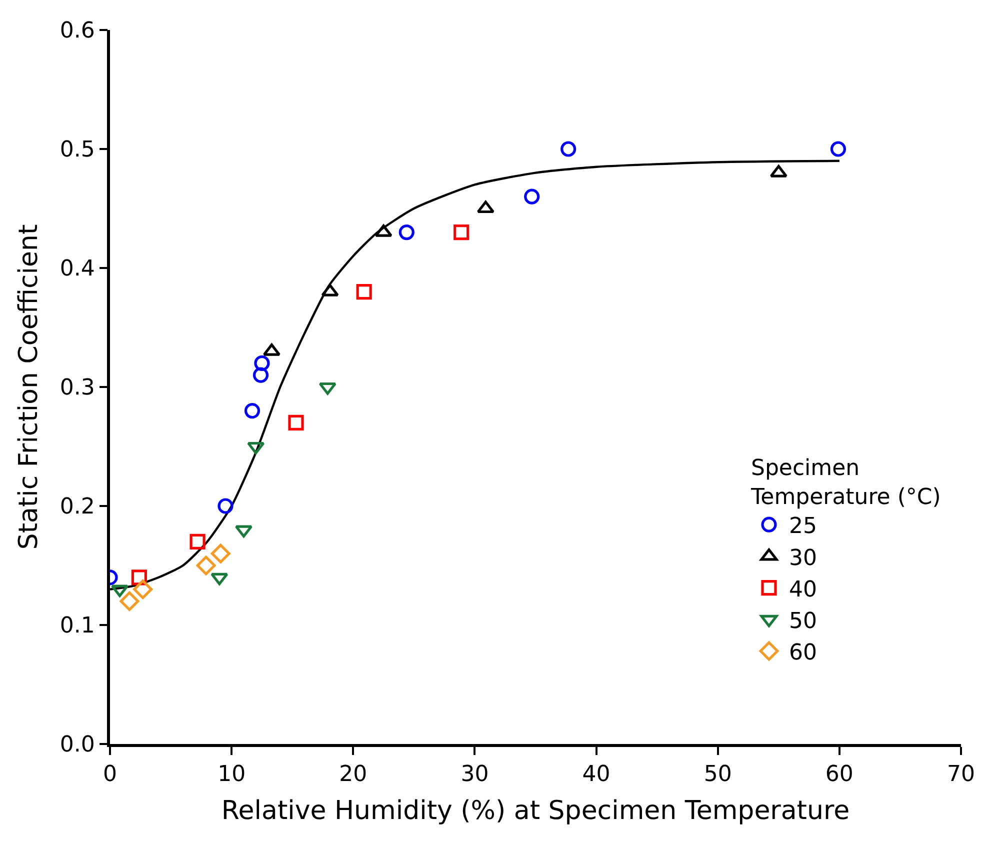 The image size is (986, 844). What do you see at coordinates (961, 775) in the screenshot?
I see `x-tick-label: 70` at bounding box center [961, 775].